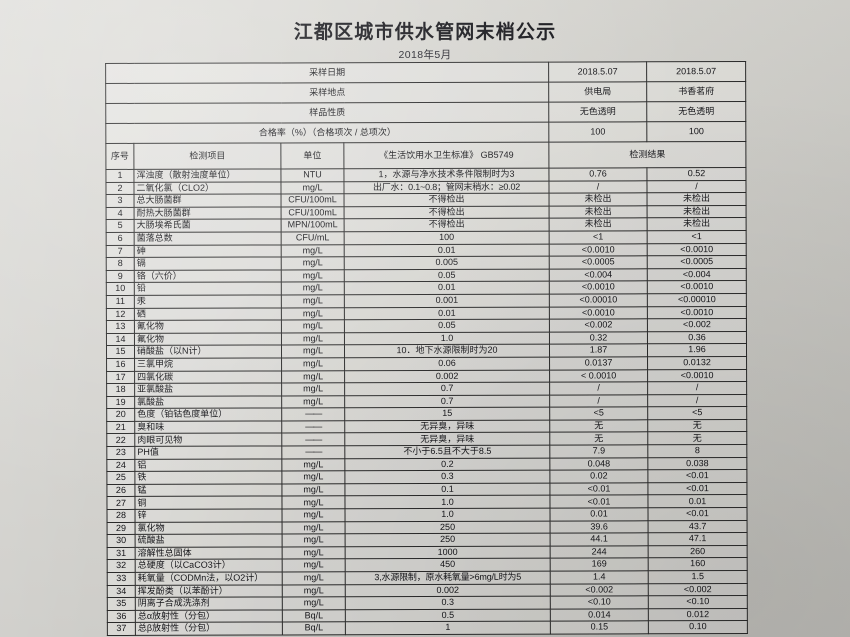 The height and width of the screenshot is (637, 850). I want to click on cell-standard: 0.1, so click(447, 489).